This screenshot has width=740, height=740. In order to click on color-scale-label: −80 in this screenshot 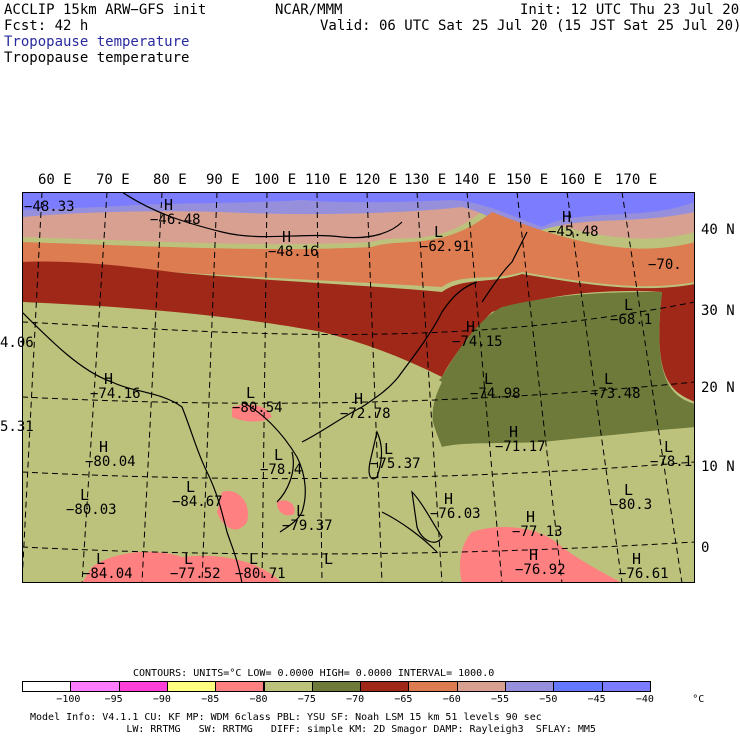, I will do `click(258, 699)`.